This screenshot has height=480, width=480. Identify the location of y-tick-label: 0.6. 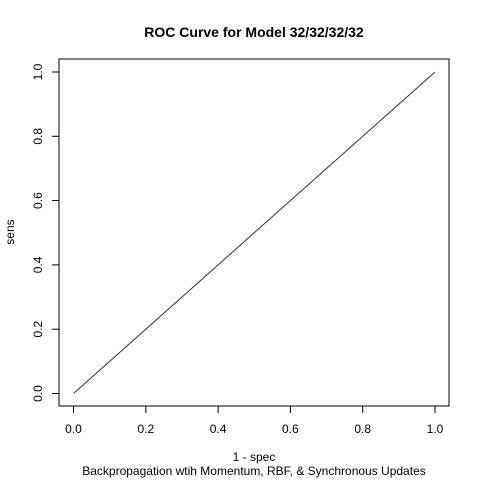
(38, 200).